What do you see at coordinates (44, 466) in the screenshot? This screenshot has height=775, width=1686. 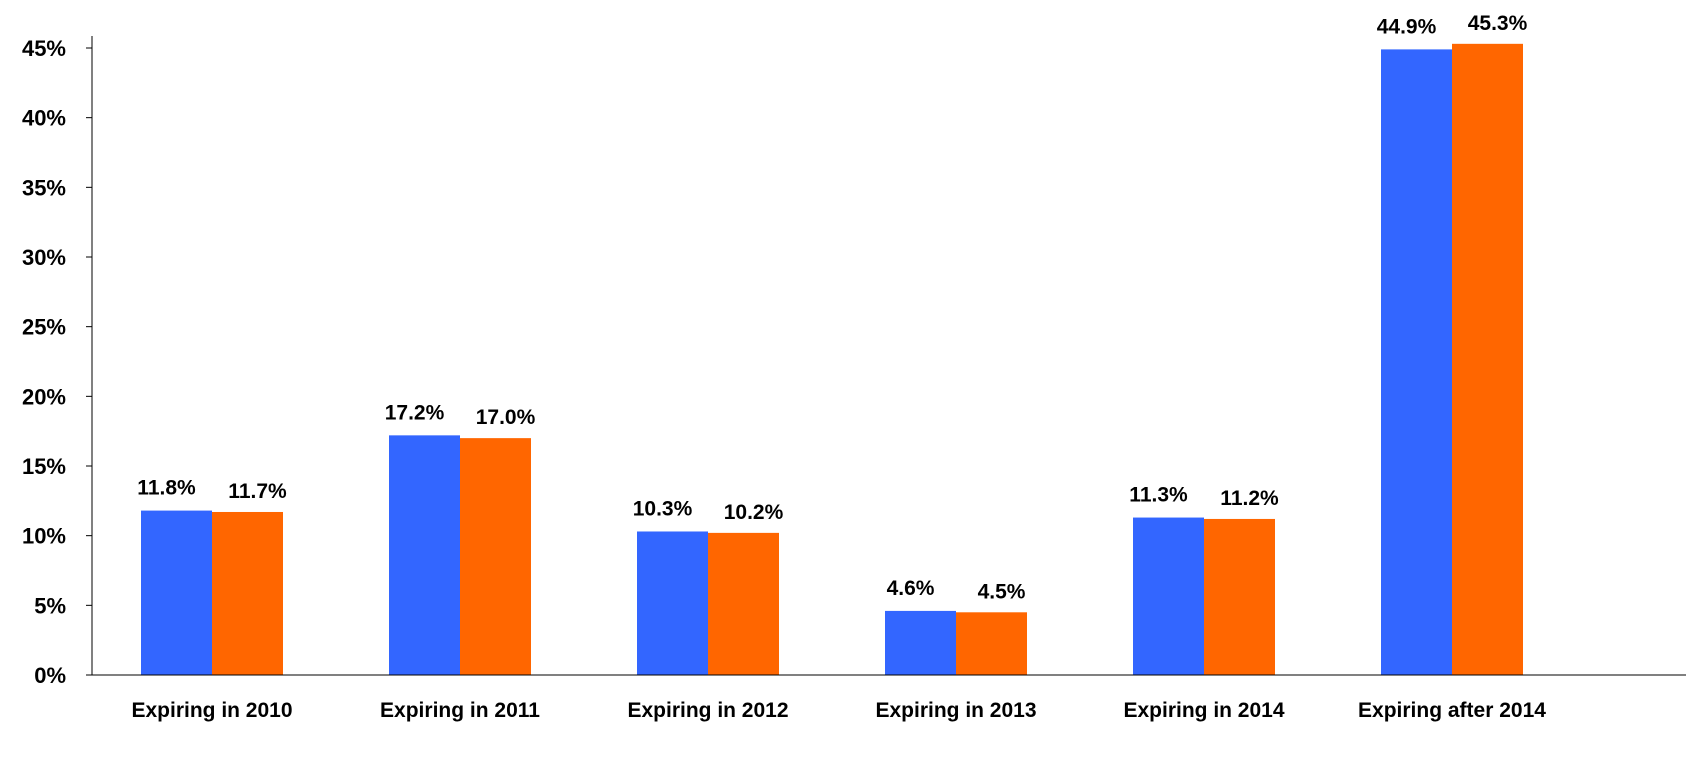 I see `y-tick-label: 15%` at bounding box center [44, 466].